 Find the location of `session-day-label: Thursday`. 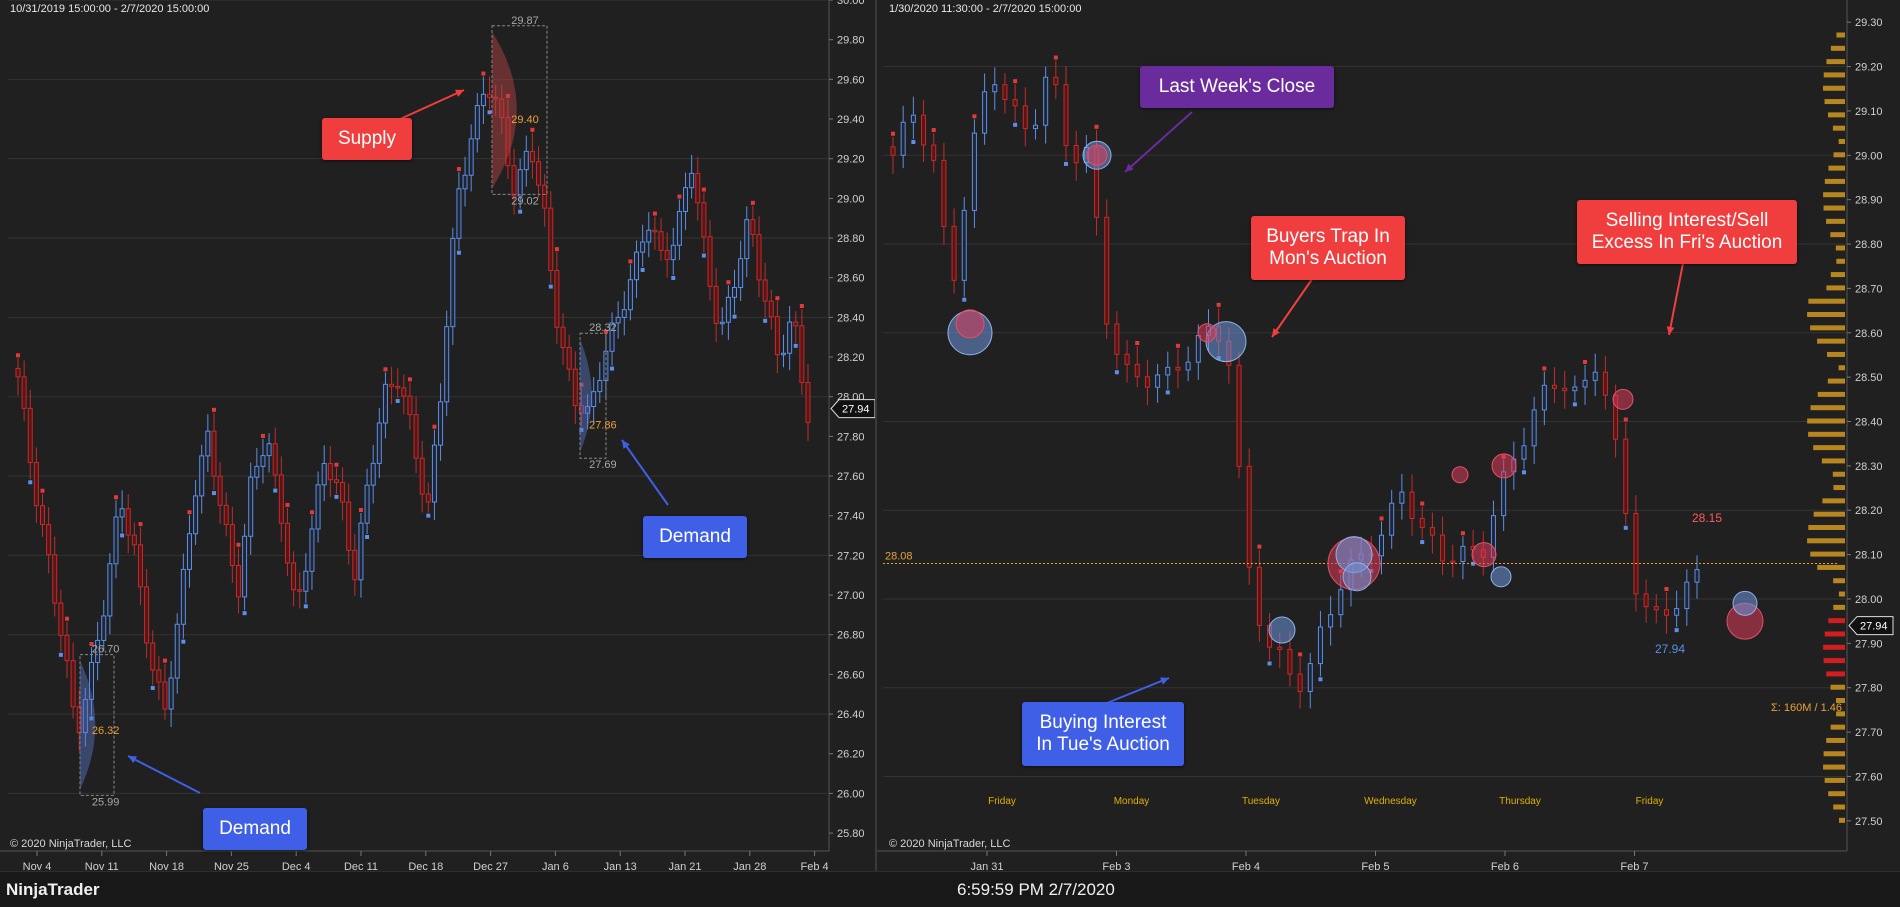

session-day-label: Thursday is located at coordinates (1520, 801).